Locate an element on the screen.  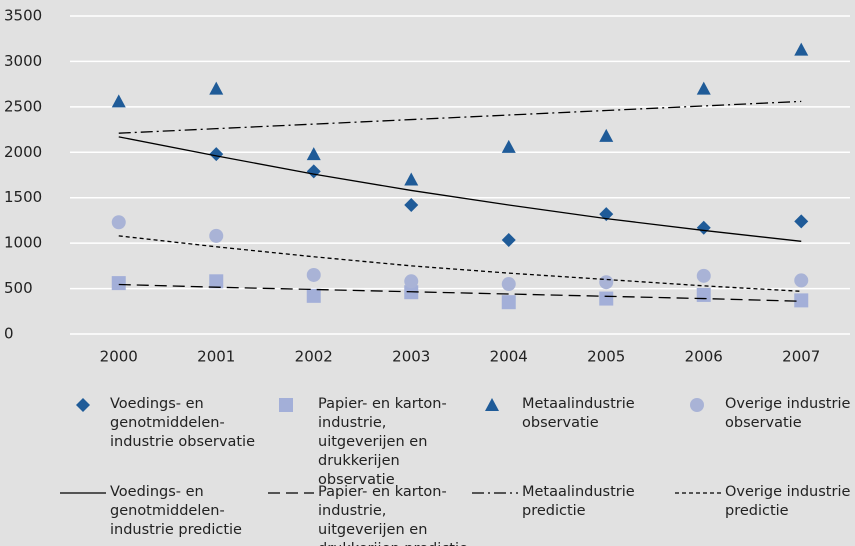
y-tick-label: 2500 is located at coordinates (23, 106).